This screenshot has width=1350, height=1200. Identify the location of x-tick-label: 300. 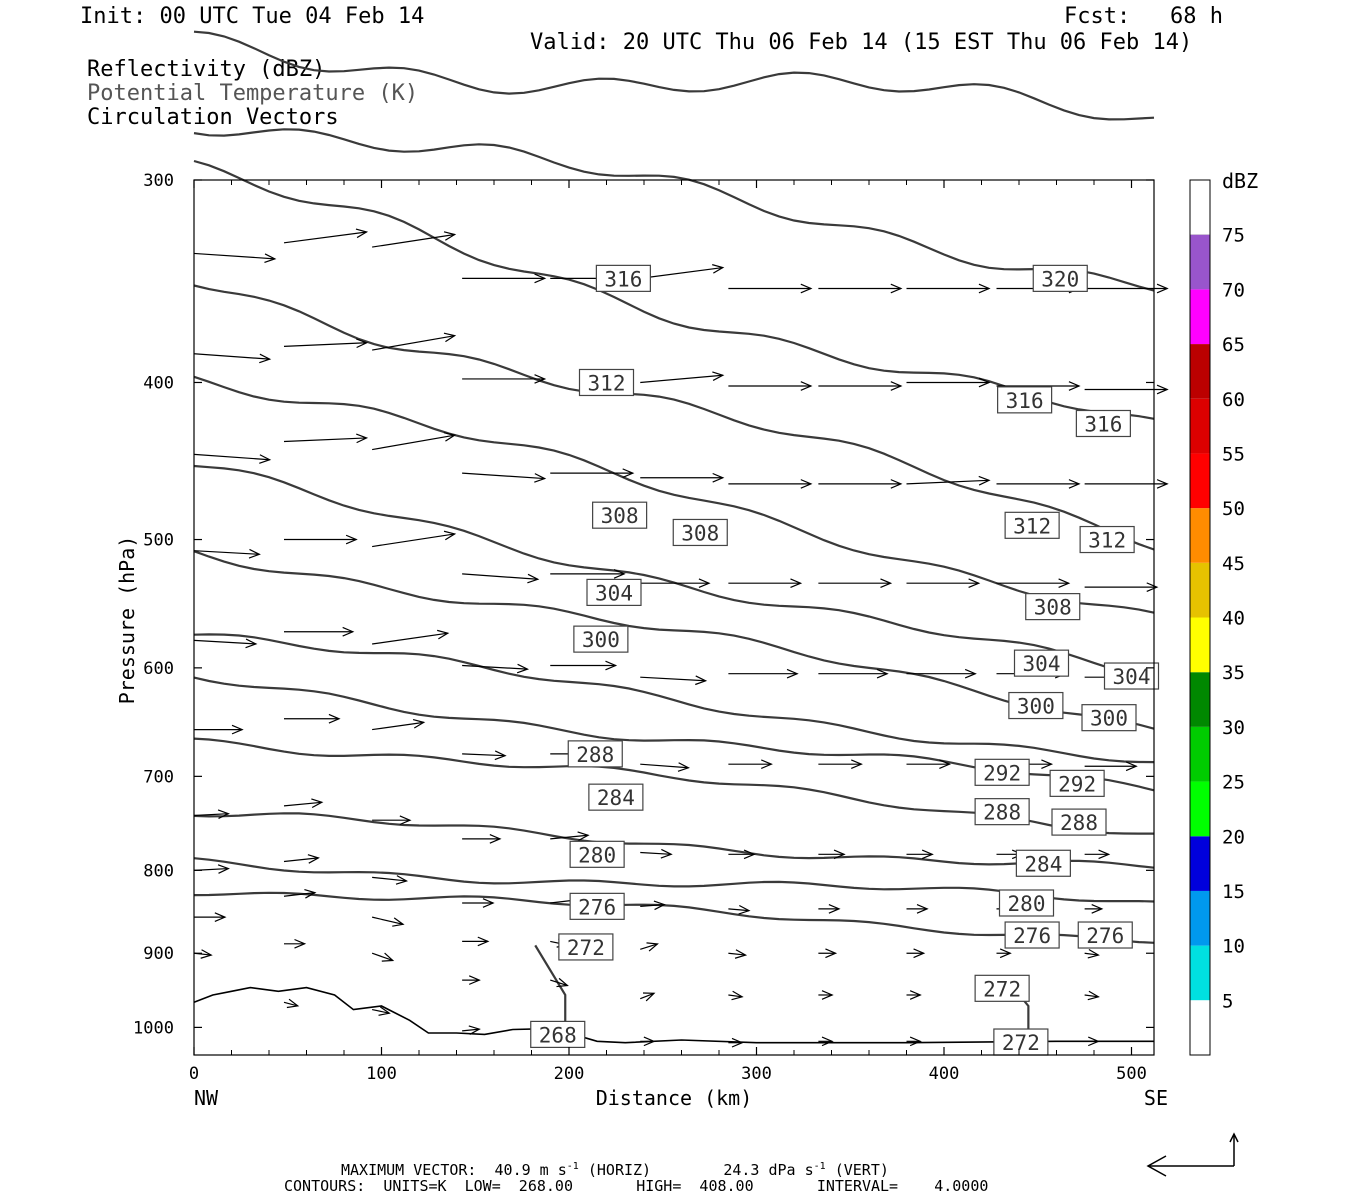
(756, 1074).